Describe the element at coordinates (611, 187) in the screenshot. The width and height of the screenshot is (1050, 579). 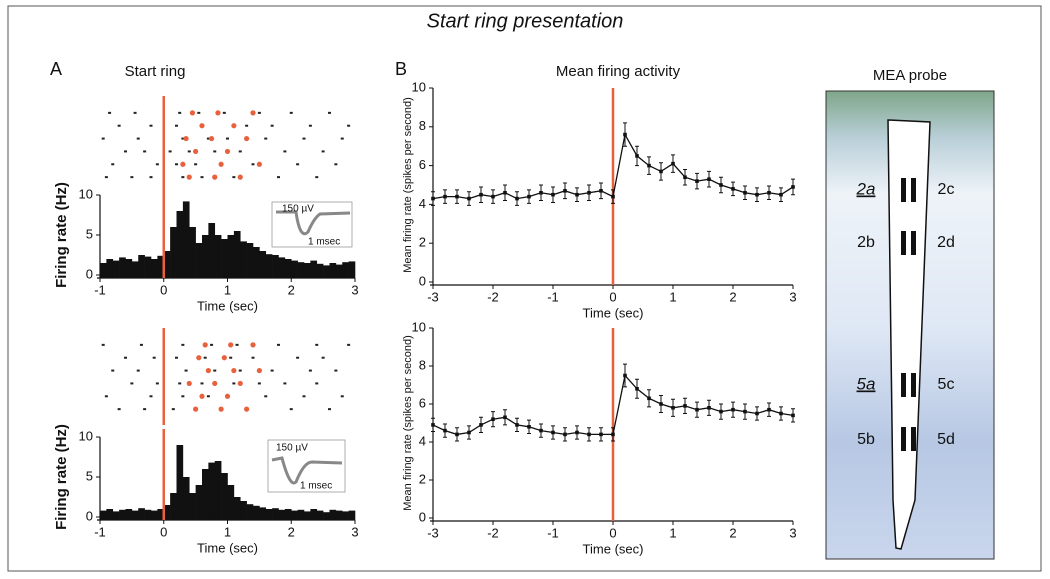
I see `axis-line` at that location.